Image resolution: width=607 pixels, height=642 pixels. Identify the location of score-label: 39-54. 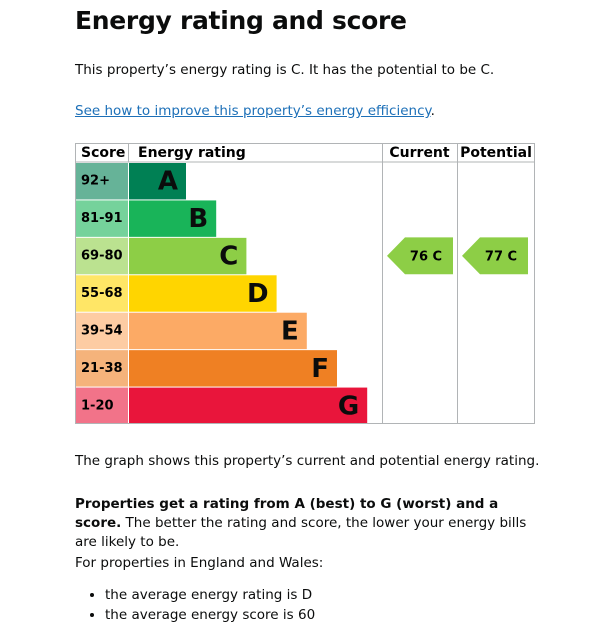
(102, 330).